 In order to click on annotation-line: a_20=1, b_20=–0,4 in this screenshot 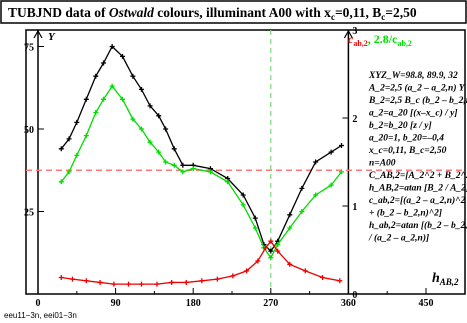, I will do `click(406, 139)`.